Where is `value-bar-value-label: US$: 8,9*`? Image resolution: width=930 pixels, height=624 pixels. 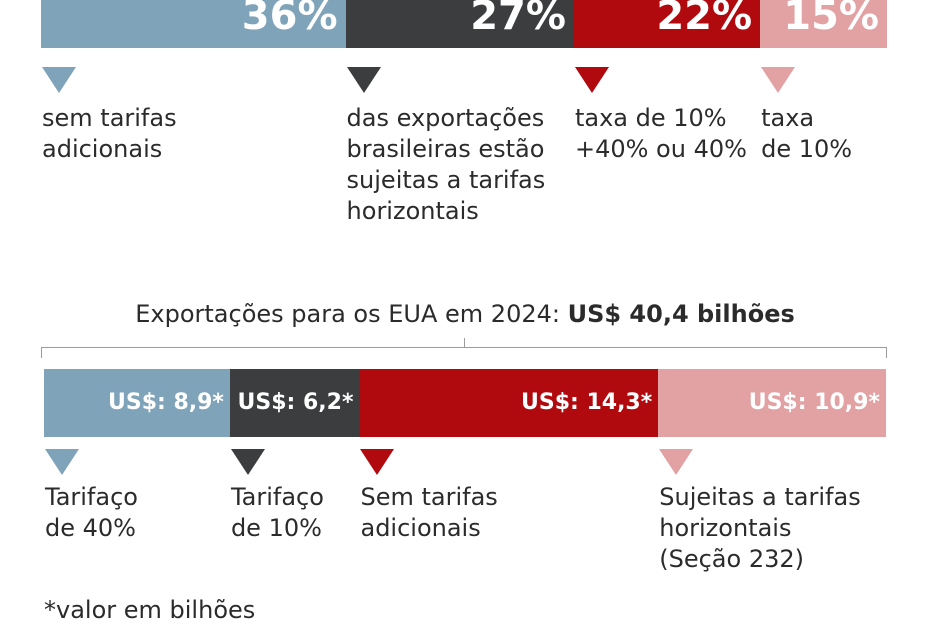
value-bar-value-label: US$: 8,9* is located at coordinates (165, 402).